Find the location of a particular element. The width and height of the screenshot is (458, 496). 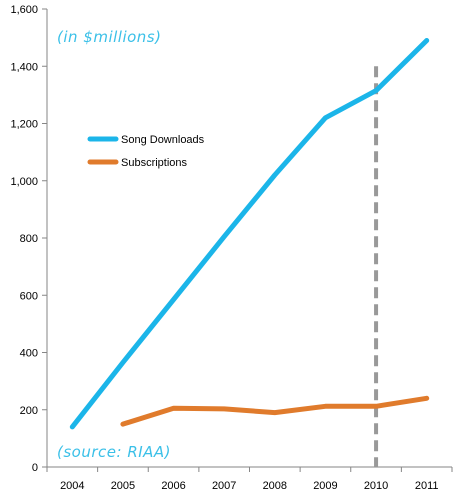

x-tick-label: 2005 is located at coordinates (123, 486).